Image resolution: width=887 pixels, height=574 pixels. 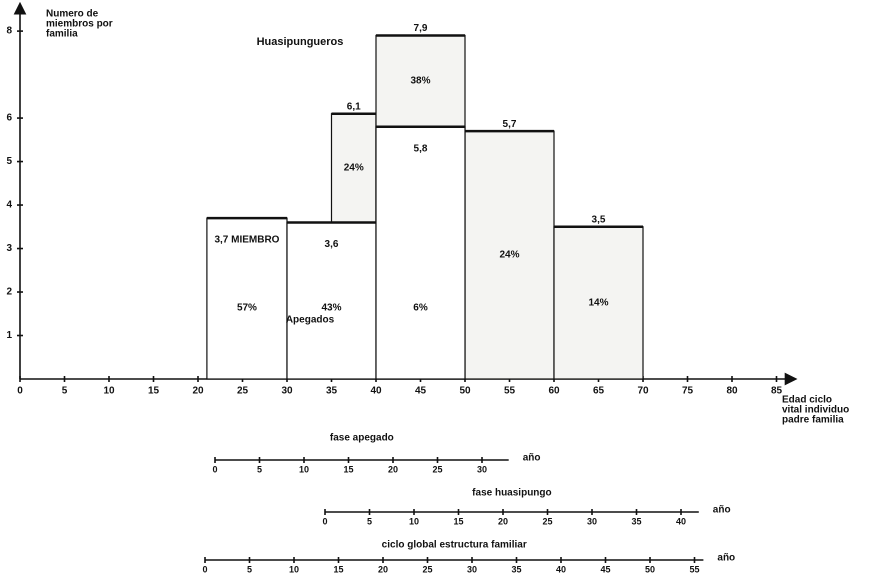 I want to click on series-name: Apegados, so click(x=310, y=320).